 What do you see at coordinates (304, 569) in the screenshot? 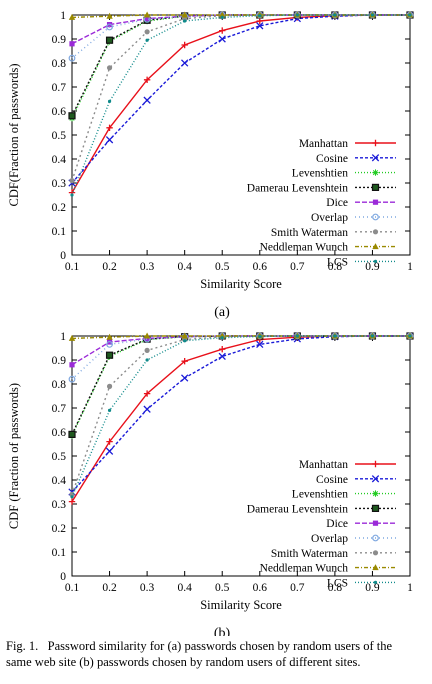
I see `legend-label: Neddleman Wunch` at bounding box center [304, 569].